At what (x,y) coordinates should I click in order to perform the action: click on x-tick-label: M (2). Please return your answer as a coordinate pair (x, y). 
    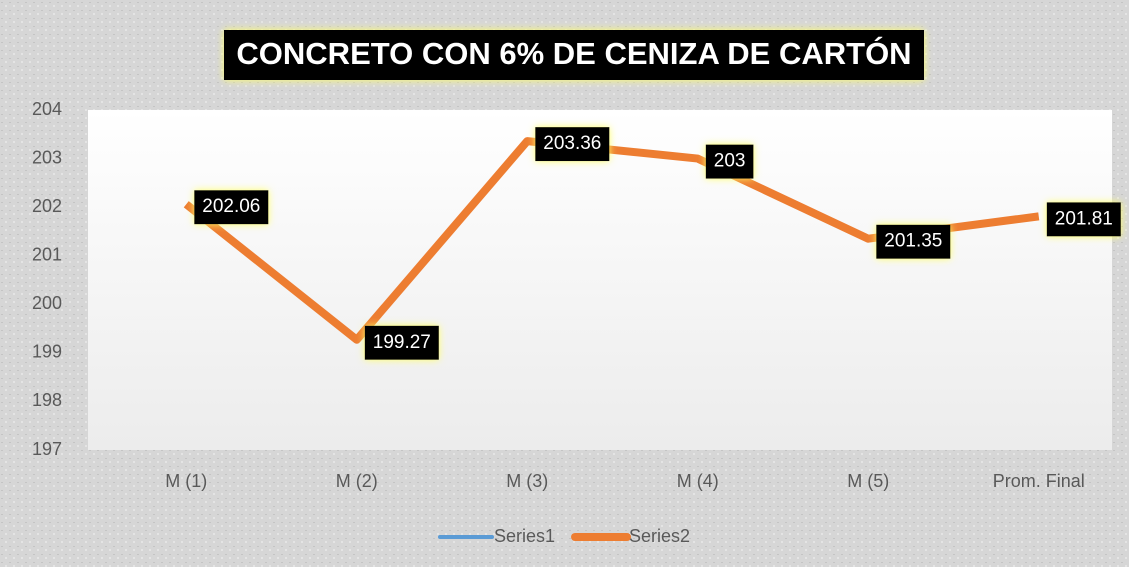
    Looking at the image, I should click on (357, 481).